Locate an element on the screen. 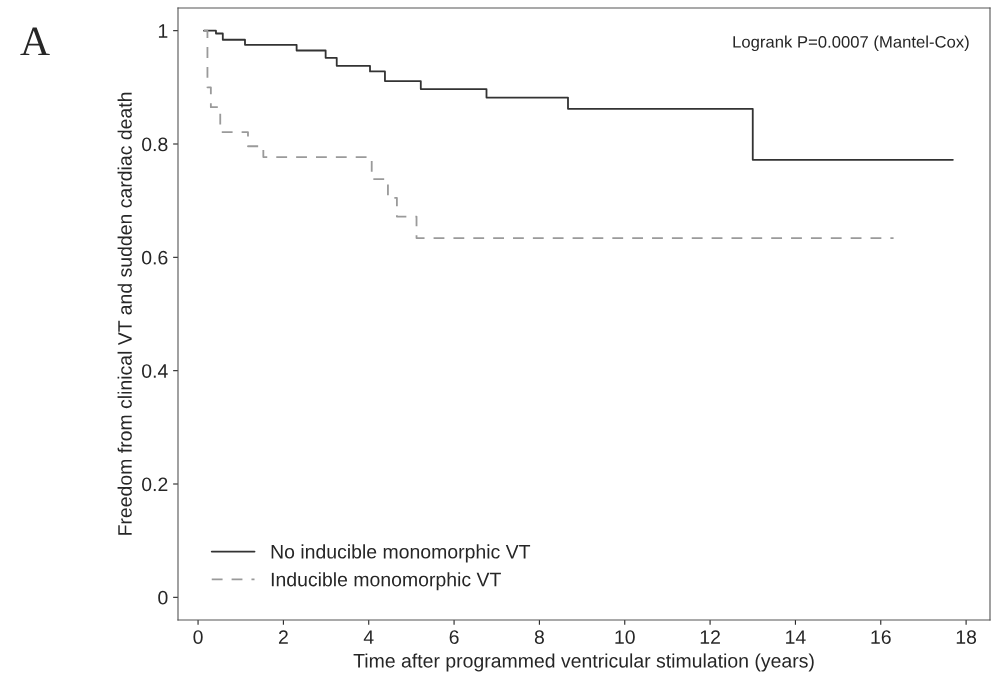  legend-label: Inducible monomorphic VT is located at coordinates (386, 581).